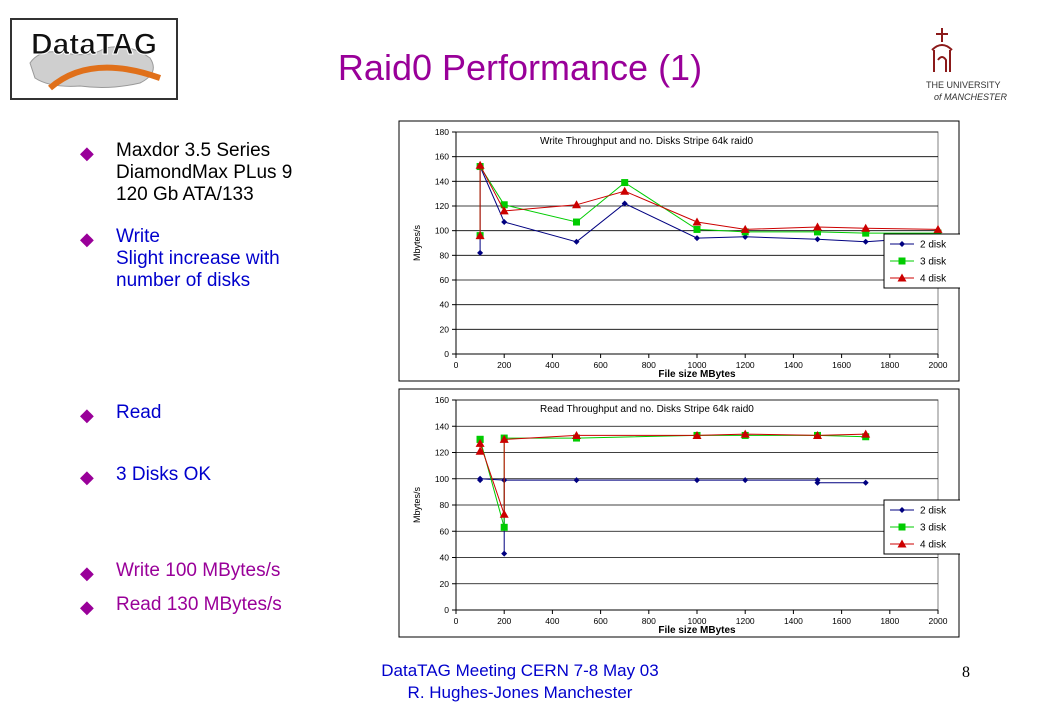 This screenshot has width=1040, height=720. What do you see at coordinates (942, 50) in the screenshot?
I see `crest-icon` at bounding box center [942, 50].